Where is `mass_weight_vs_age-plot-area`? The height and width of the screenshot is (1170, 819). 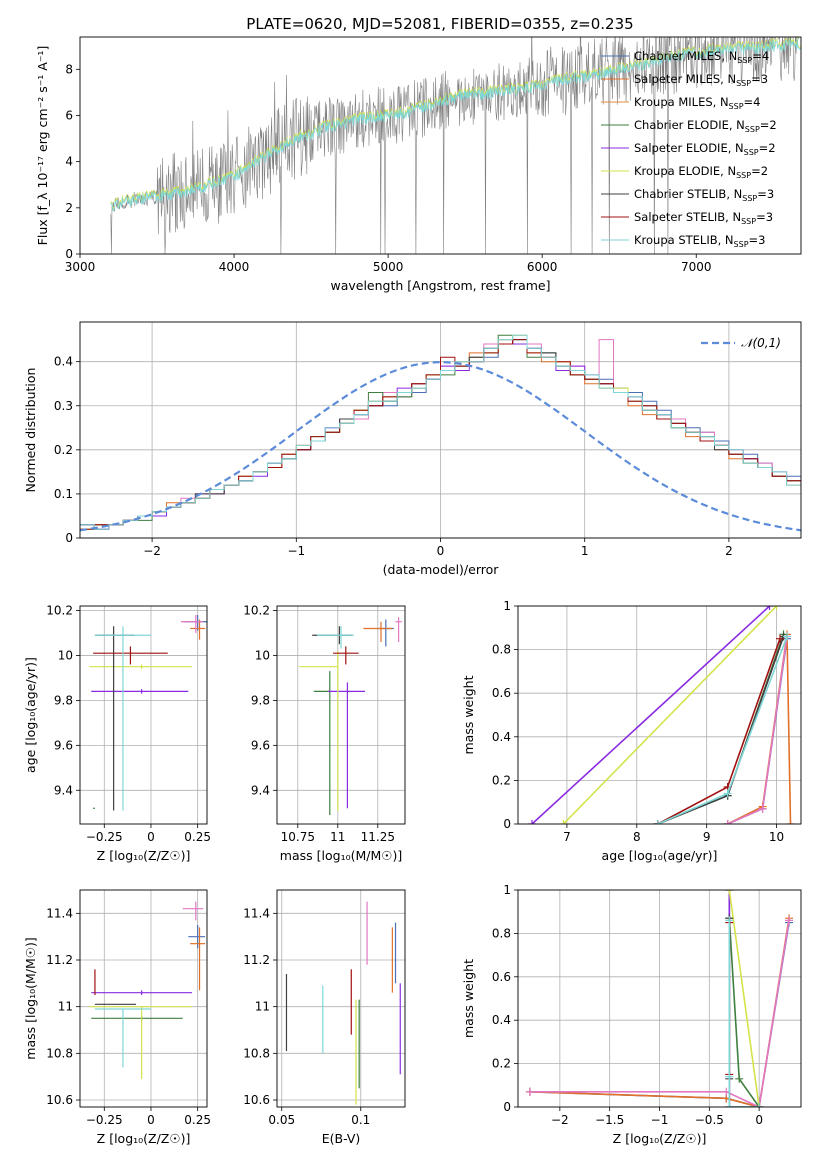
mass_weight_vs_age-plot-area is located at coordinates (661, 715).